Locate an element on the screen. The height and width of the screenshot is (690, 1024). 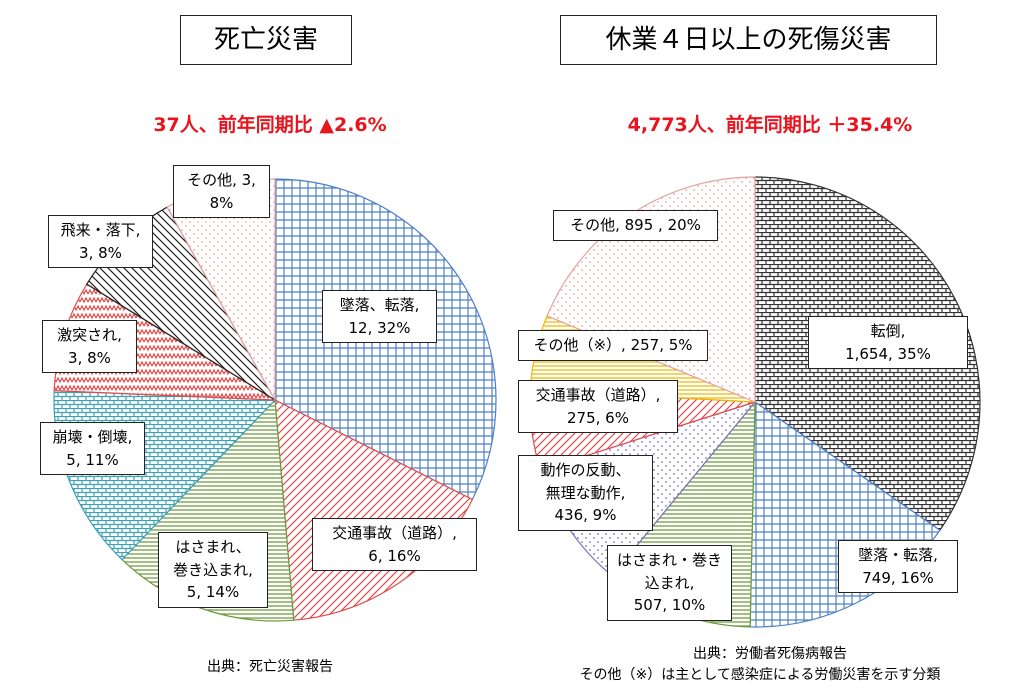
chart-title: 死亡災害 is located at coordinates (266, 40).